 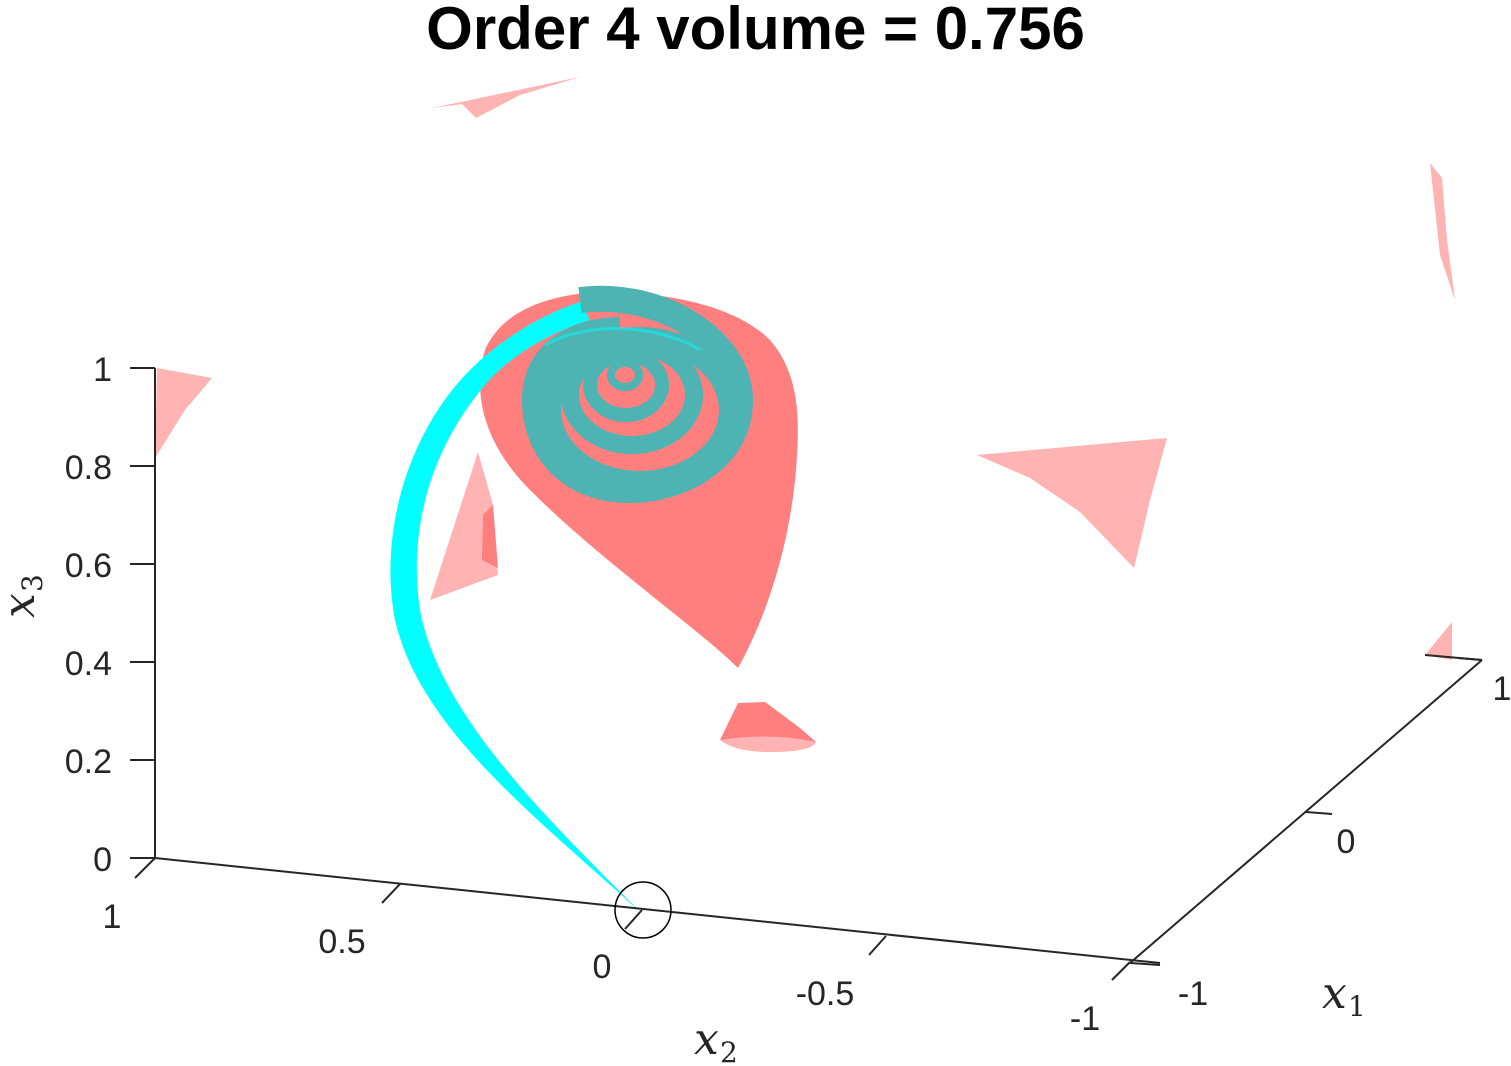 I want to click on x1-tick-label: 0, so click(x=1346, y=842).